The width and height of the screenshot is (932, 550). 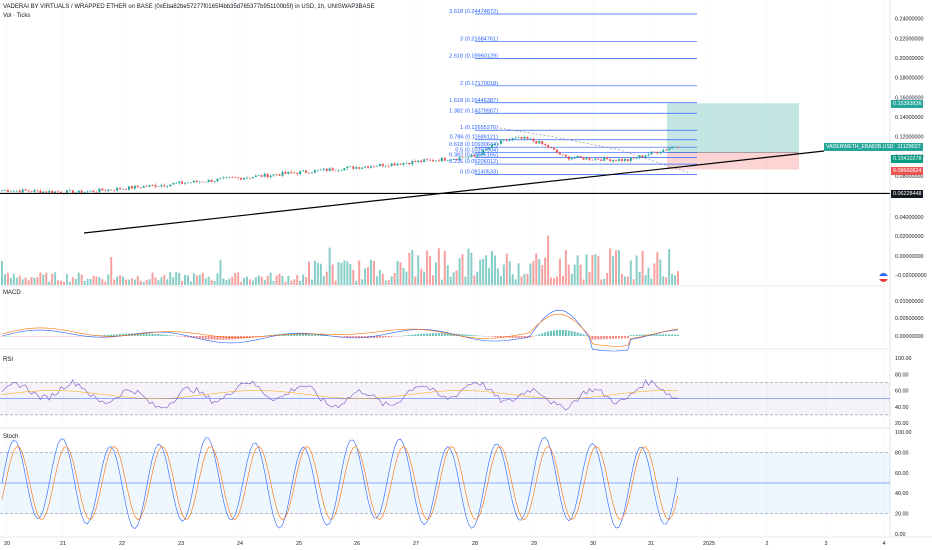 I want to click on time-tick-label: 26, so click(x=357, y=544).